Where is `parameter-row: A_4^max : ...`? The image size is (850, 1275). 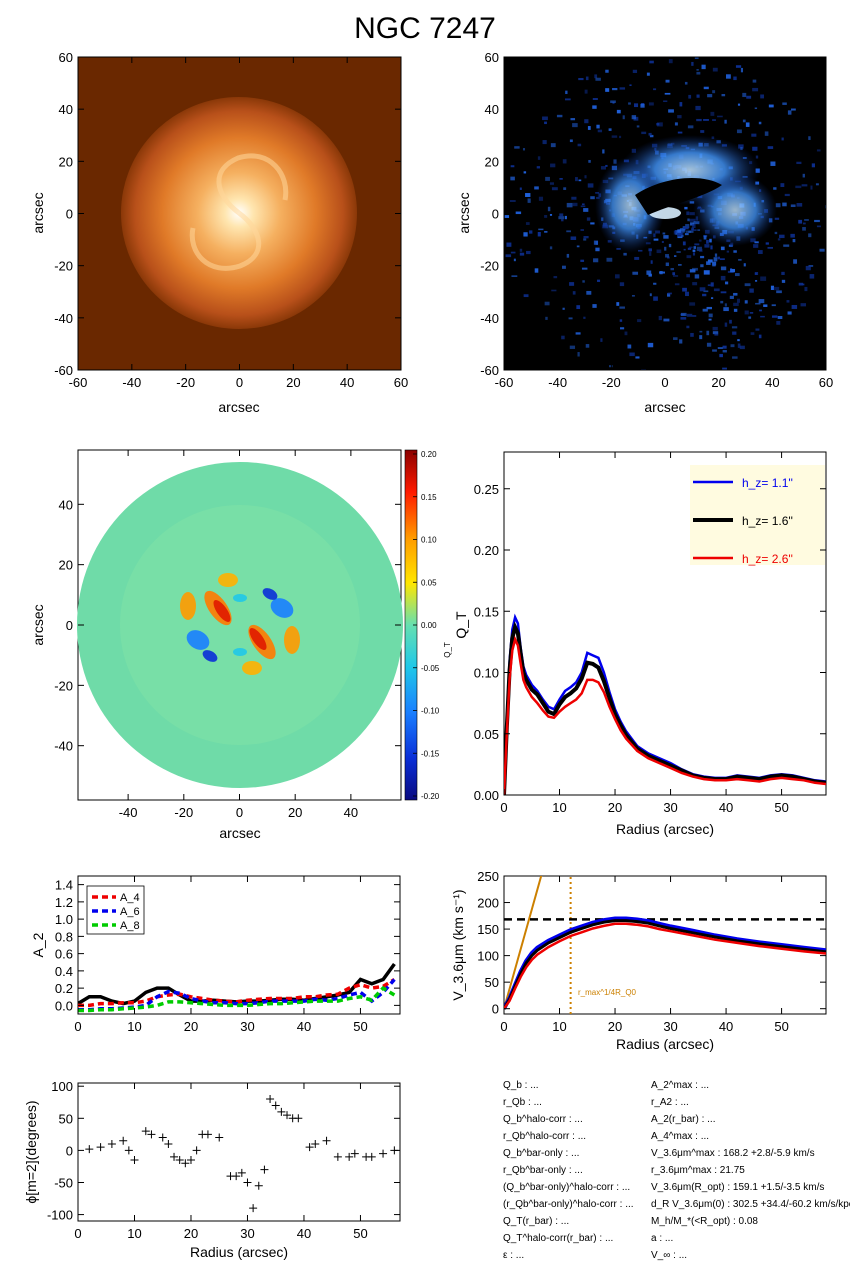
parameter-row: A_4^max : ... is located at coordinates (680, 1136).